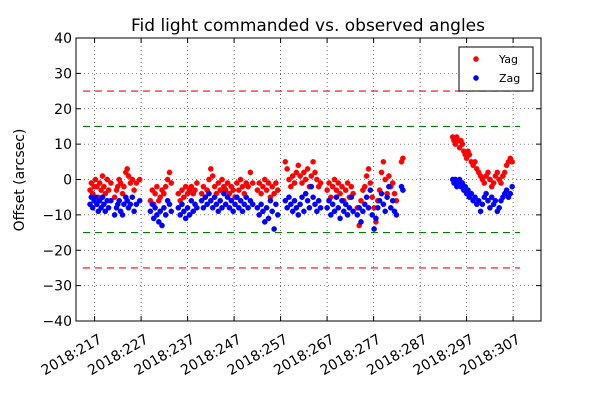  I want to click on legend-marker-yag, so click(476, 59).